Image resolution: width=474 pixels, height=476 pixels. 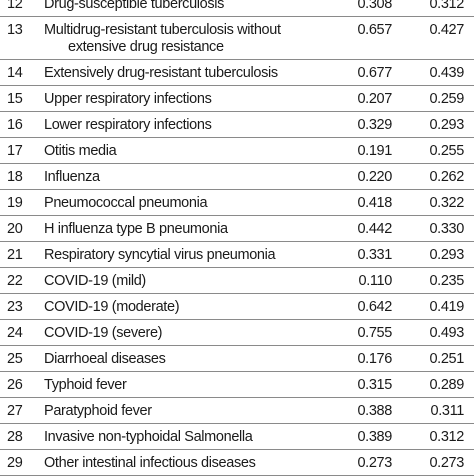 What do you see at coordinates (136, 229) in the screenshot?
I see `cause-name-line1: H influenza type B pneumonia` at bounding box center [136, 229].